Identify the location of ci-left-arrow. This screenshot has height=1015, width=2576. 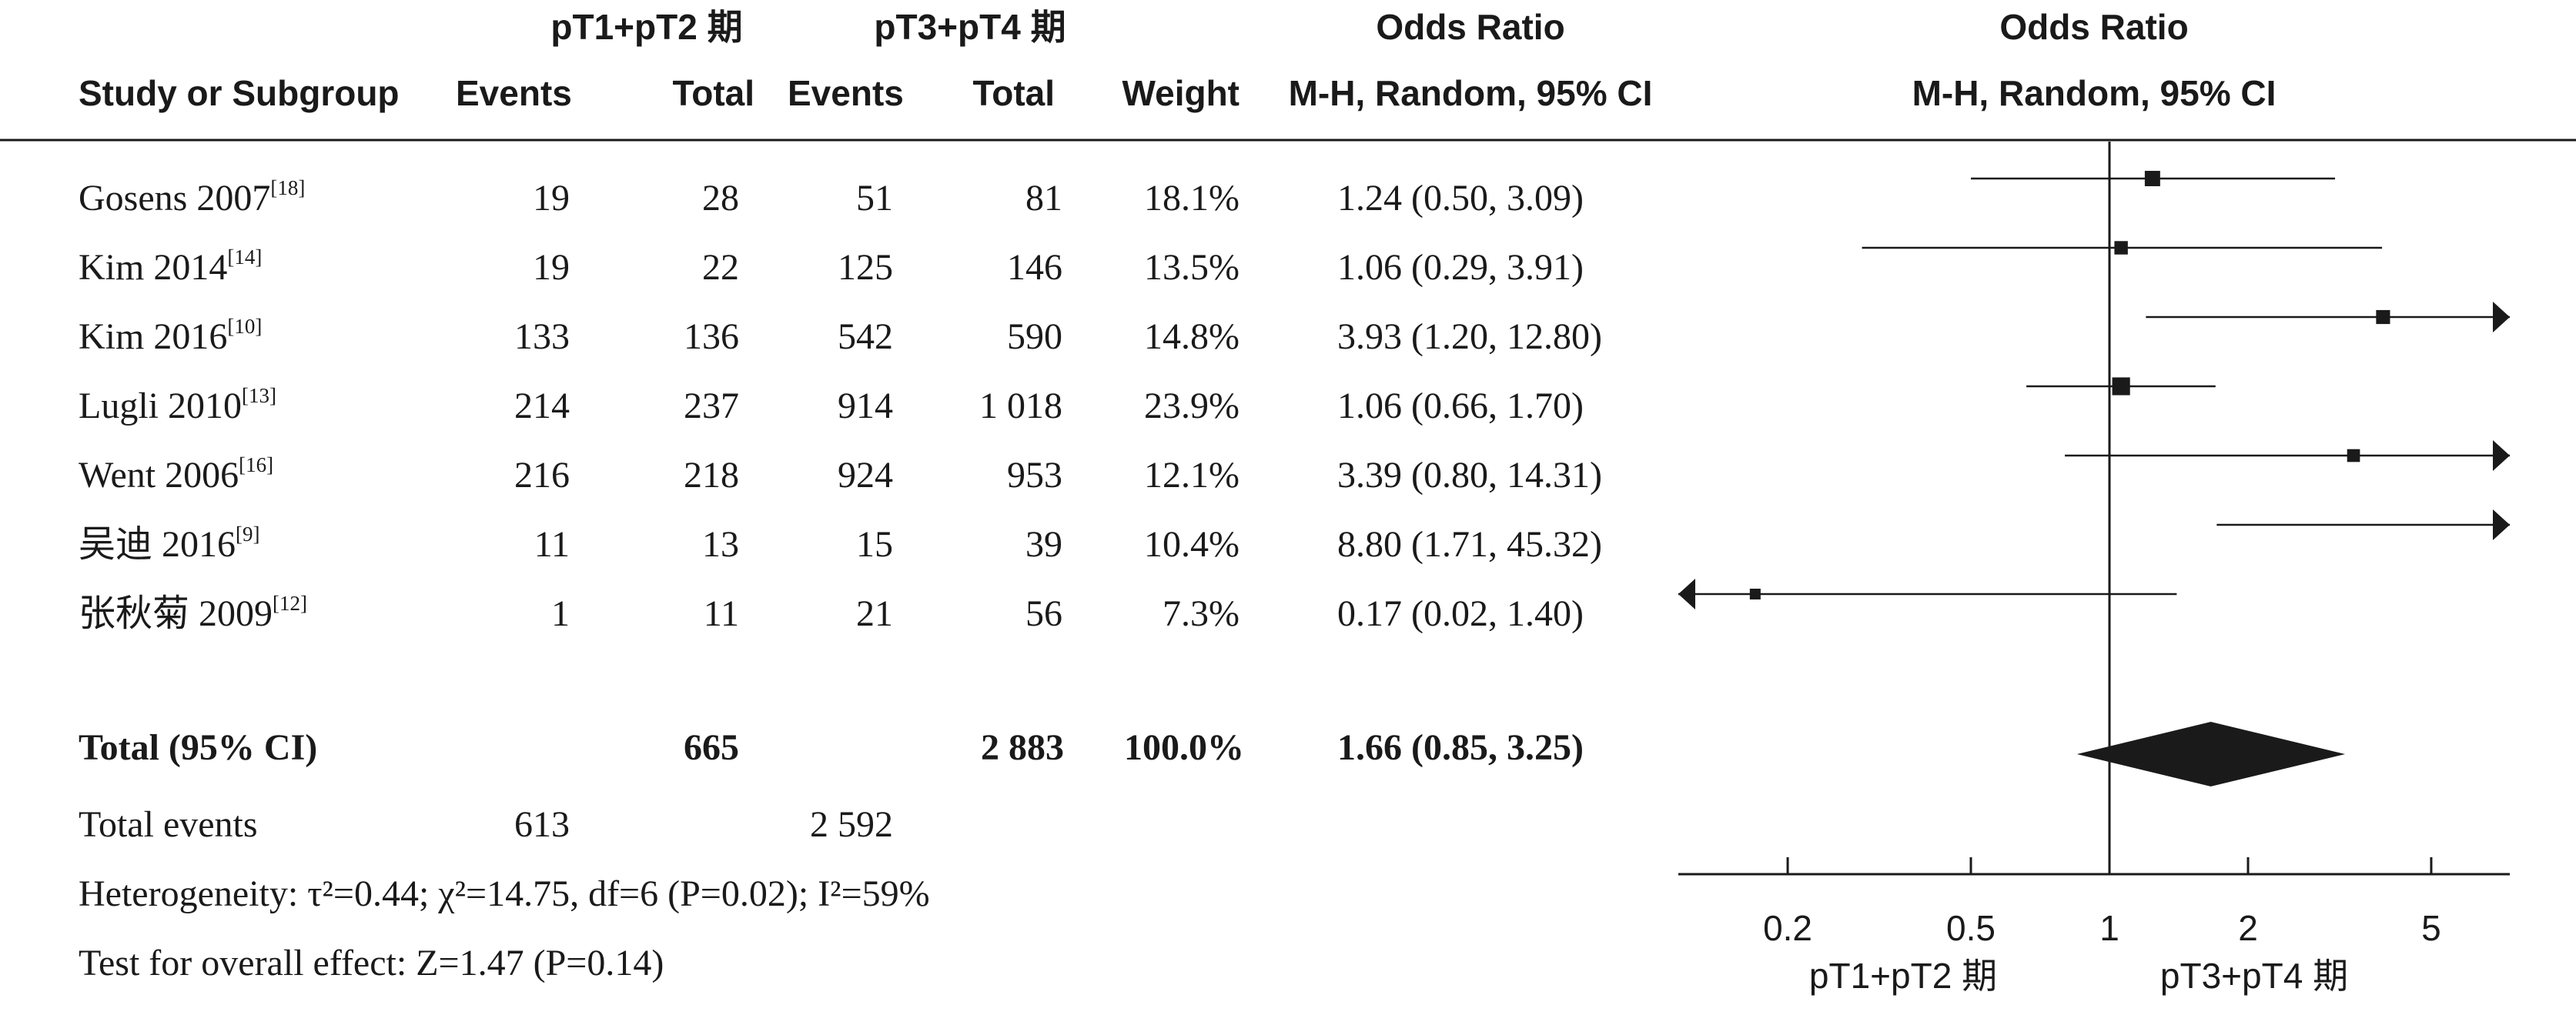
(1686, 594).